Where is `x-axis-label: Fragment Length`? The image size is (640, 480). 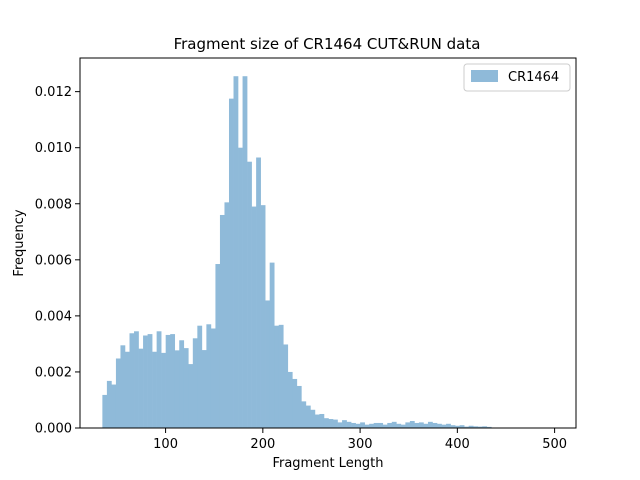 x-axis-label: Fragment Length is located at coordinates (327, 463).